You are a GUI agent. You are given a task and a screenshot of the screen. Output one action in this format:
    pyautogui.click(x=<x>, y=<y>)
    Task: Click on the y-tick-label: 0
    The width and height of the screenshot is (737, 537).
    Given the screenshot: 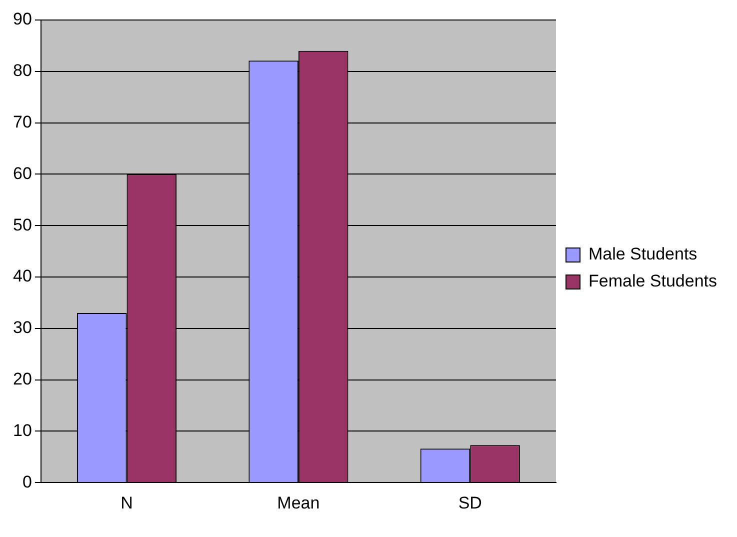 What is the action you would take?
    pyautogui.click(x=27, y=482)
    